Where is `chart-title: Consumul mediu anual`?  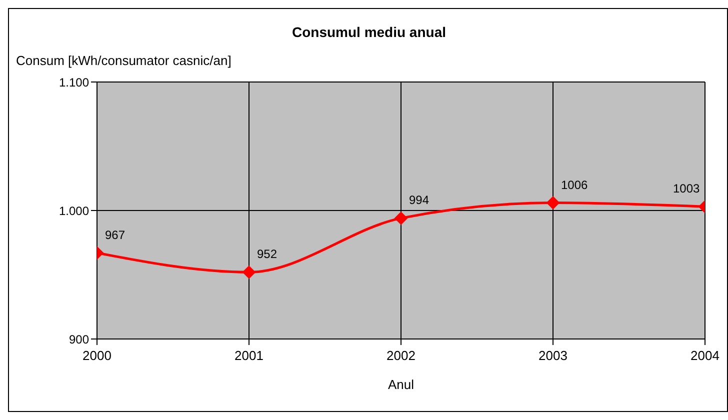 chart-title: Consumul mediu anual is located at coordinates (368, 32).